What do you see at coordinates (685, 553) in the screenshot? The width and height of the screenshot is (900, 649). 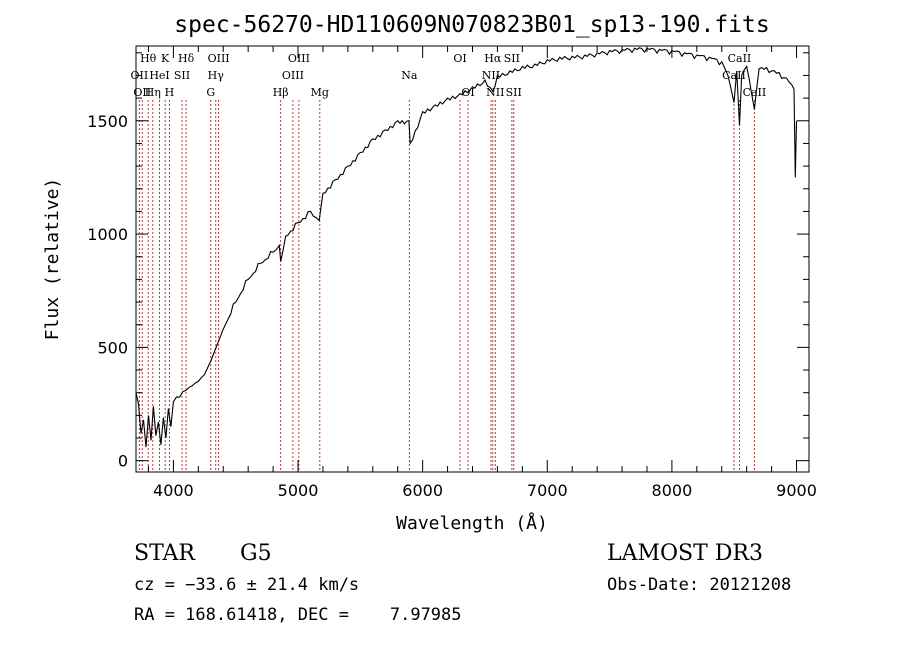 I see `survey-name: LAMOST DR3` at bounding box center [685, 553].